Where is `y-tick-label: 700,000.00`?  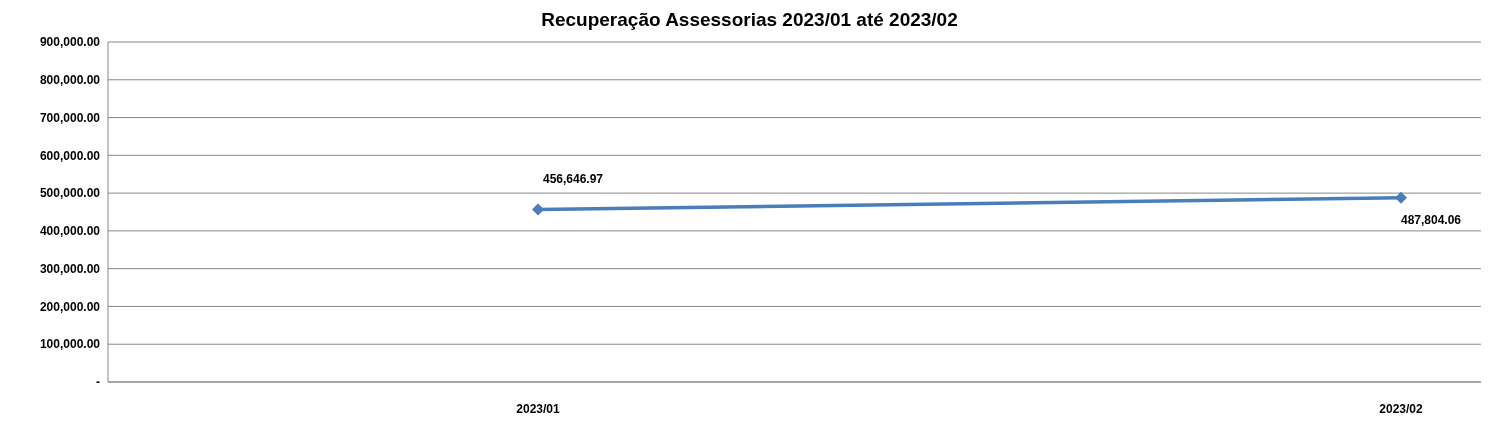
y-tick-label: 700,000.00 is located at coordinates (70, 117).